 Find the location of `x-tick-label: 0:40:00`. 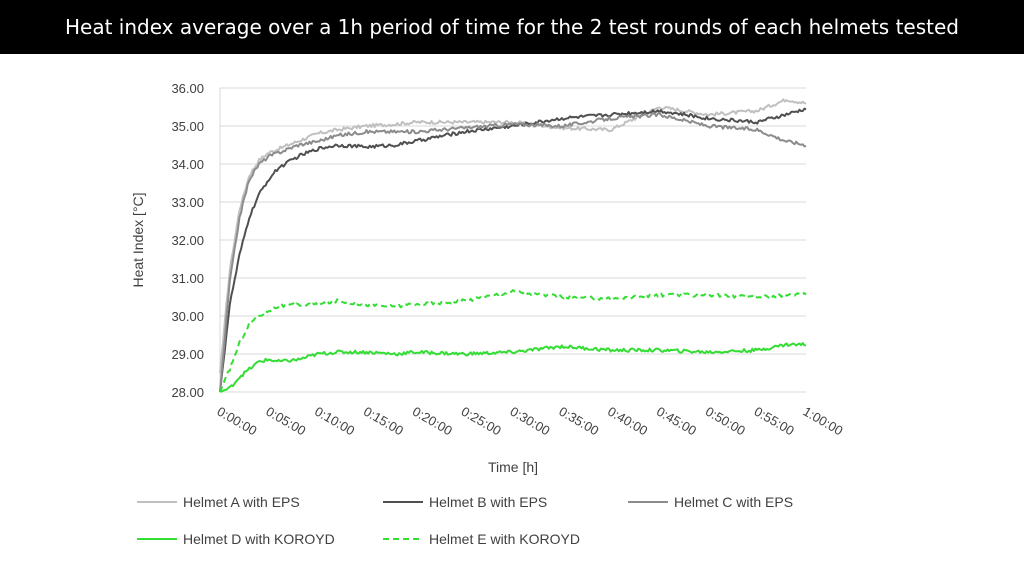

x-tick-label: 0:40:00 is located at coordinates (627, 421).